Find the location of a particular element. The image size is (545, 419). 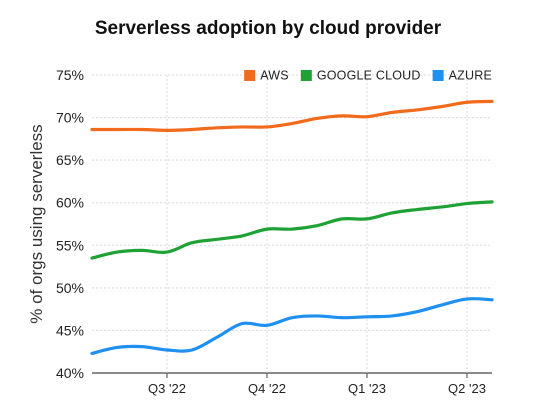

y-axis-label: % of orgs using serverless is located at coordinates (36, 223).